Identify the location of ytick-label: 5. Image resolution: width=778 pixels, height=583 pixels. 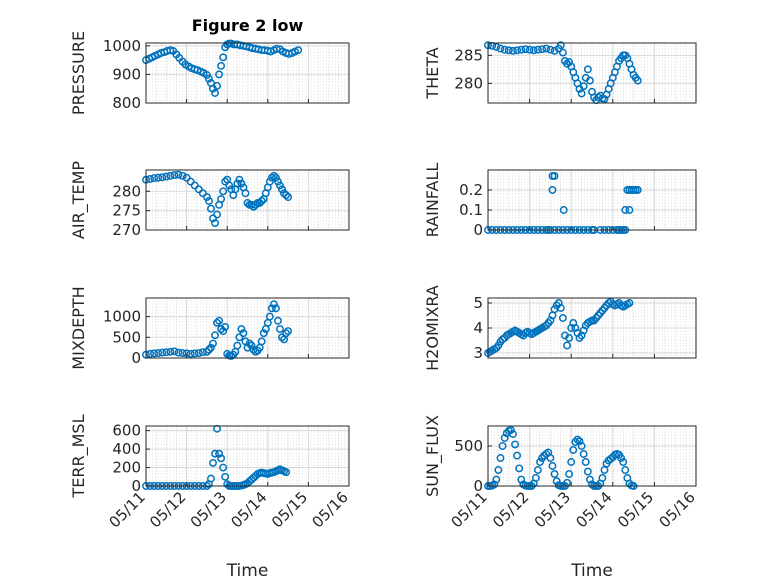
(478, 303).